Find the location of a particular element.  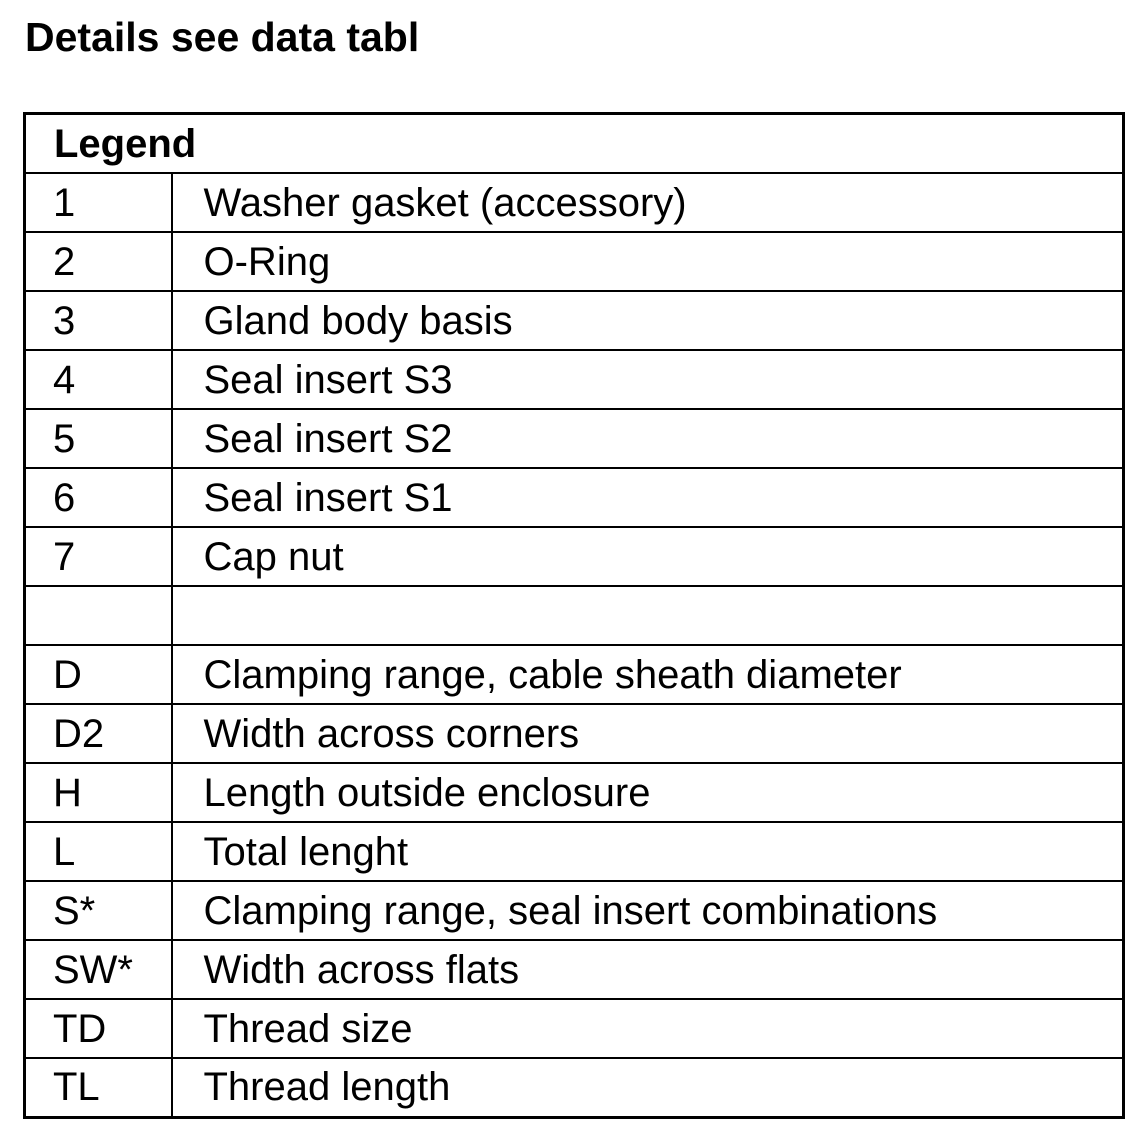

legend-header-cell: Legend is located at coordinates (574, 143).